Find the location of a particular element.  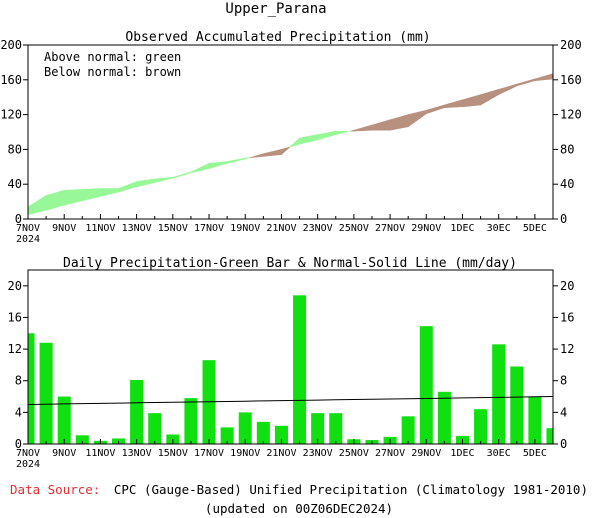

y-tick-label-left: 120 is located at coordinates (11, 115).